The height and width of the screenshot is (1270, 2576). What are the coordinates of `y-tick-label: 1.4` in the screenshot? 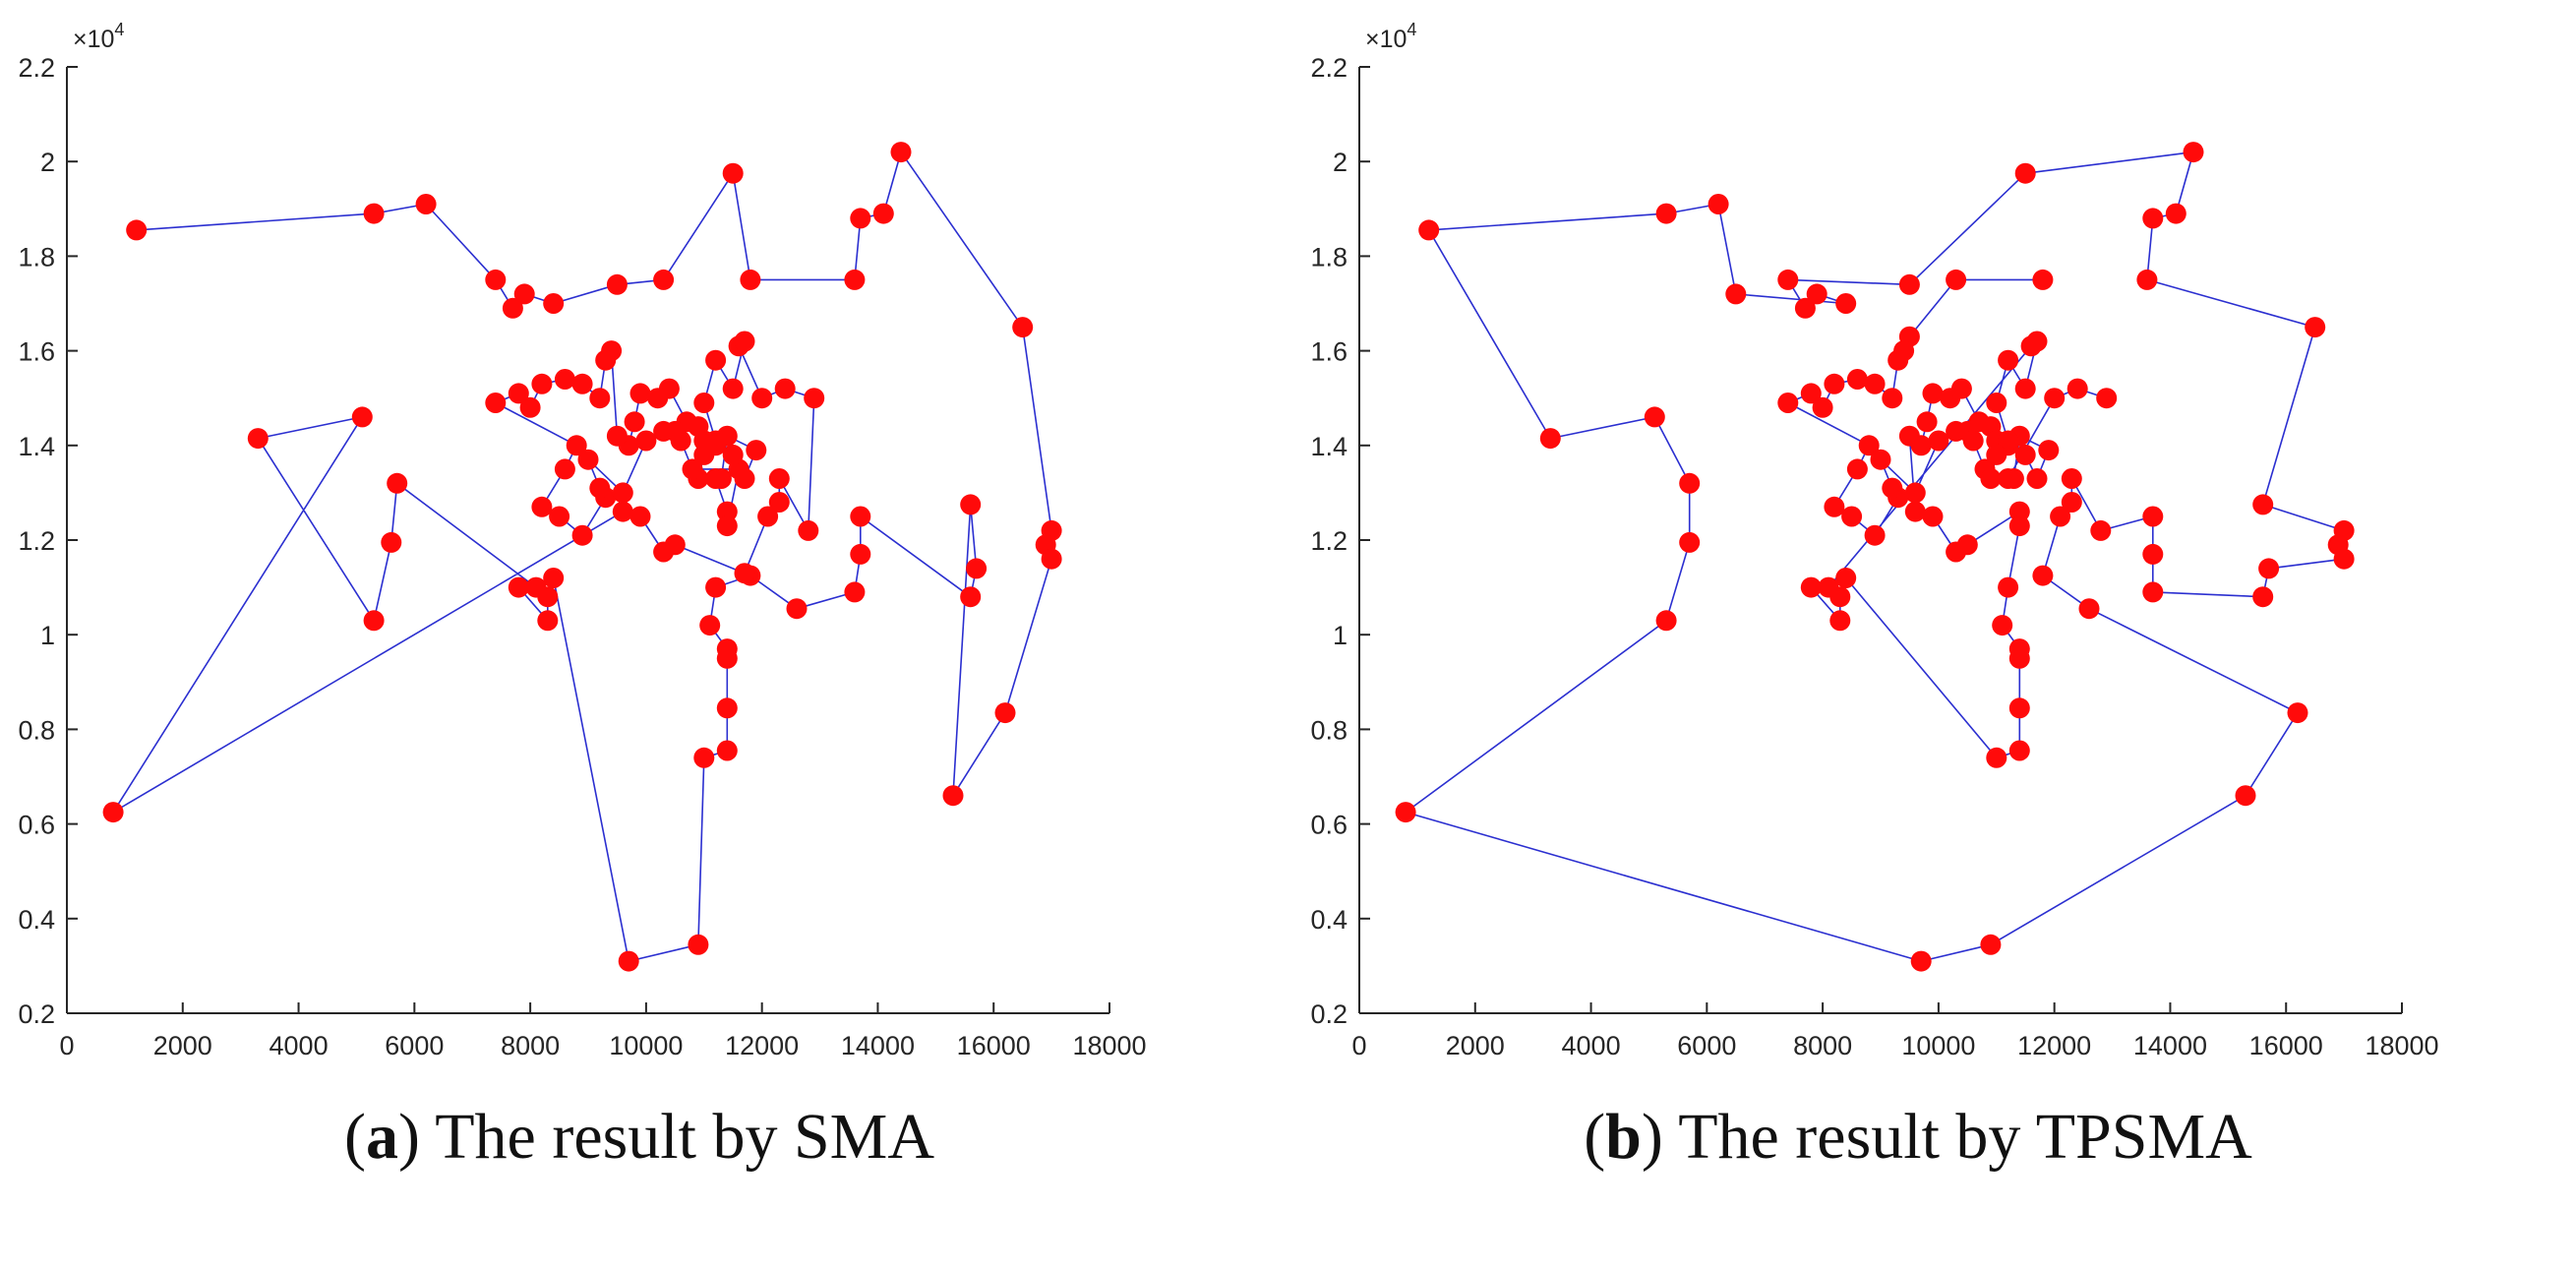 It's located at (1329, 447).